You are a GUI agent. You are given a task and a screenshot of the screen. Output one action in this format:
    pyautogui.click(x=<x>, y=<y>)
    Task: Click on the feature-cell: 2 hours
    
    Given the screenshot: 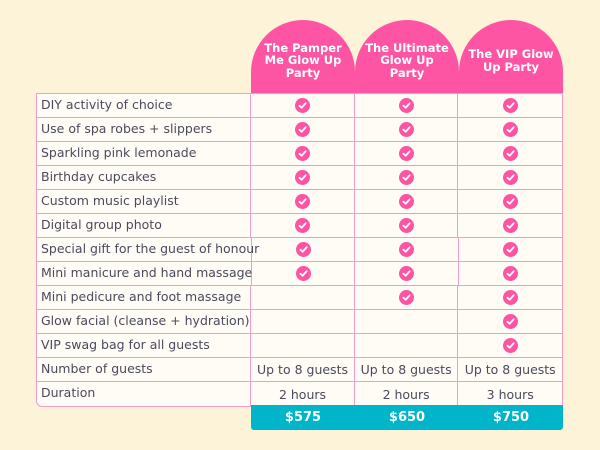 What is the action you would take?
    pyautogui.click(x=407, y=394)
    